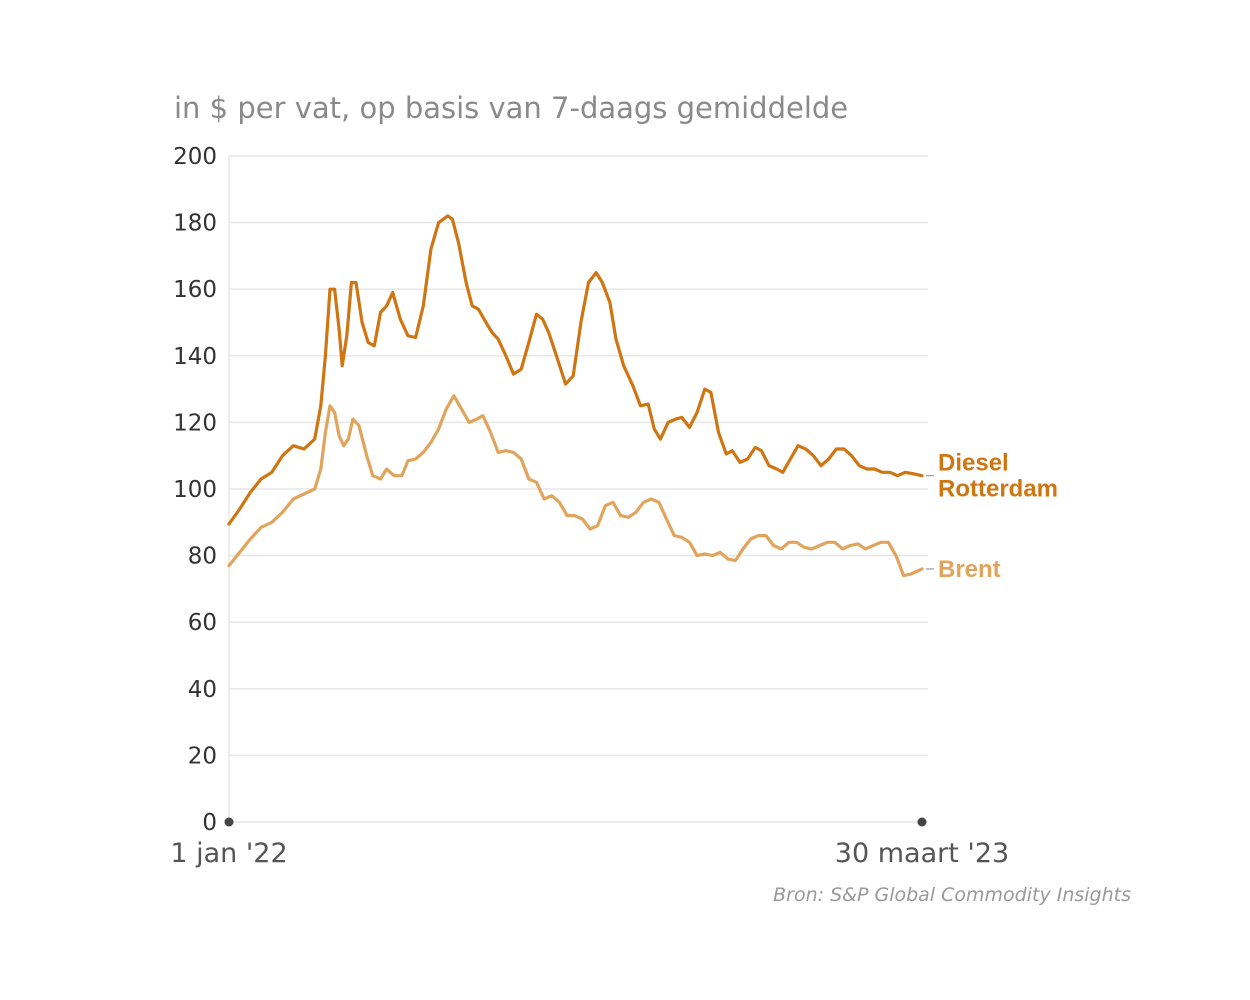 Image resolution: width=1250 pixels, height=1000 pixels. I want to click on y-tick-label: 120, so click(195, 423).